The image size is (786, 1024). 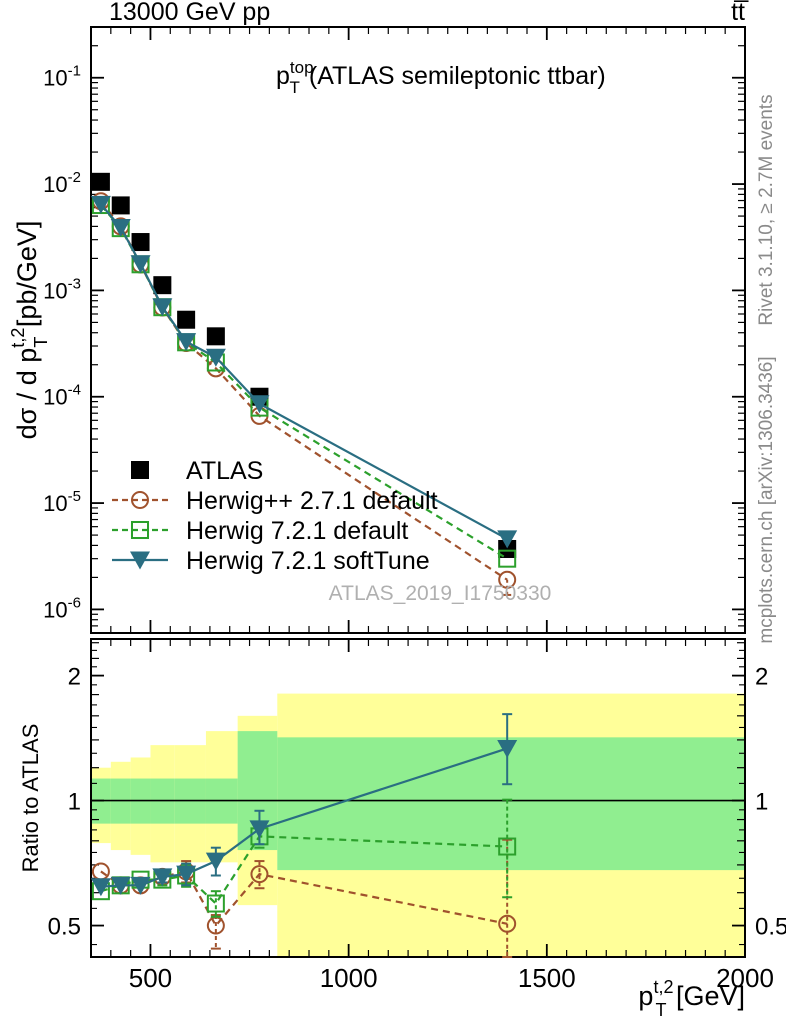 What do you see at coordinates (312, 501) in the screenshot?
I see `legend-label: Herwig++ 2.7.1 default` at bounding box center [312, 501].